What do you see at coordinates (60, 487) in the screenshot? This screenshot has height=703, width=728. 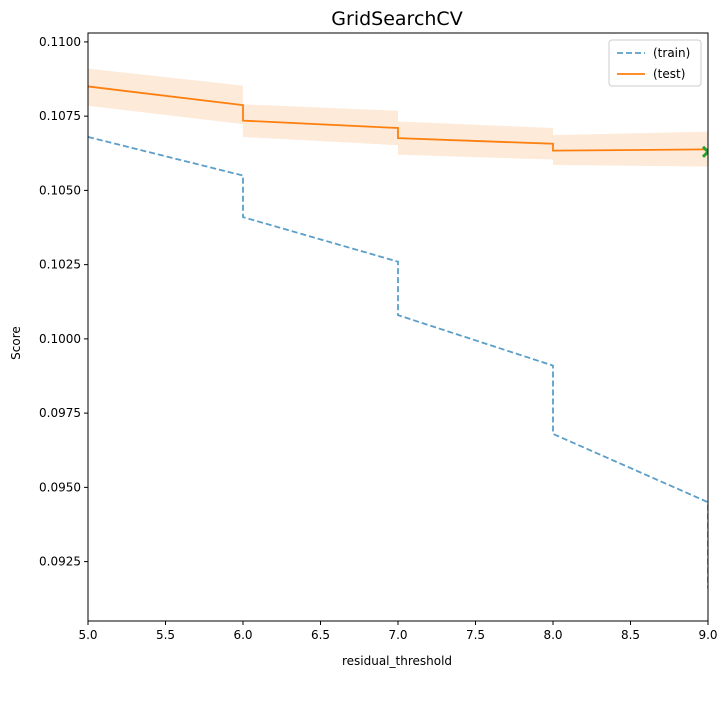 I see `y-tick-label: 0.0950` at bounding box center [60, 487].